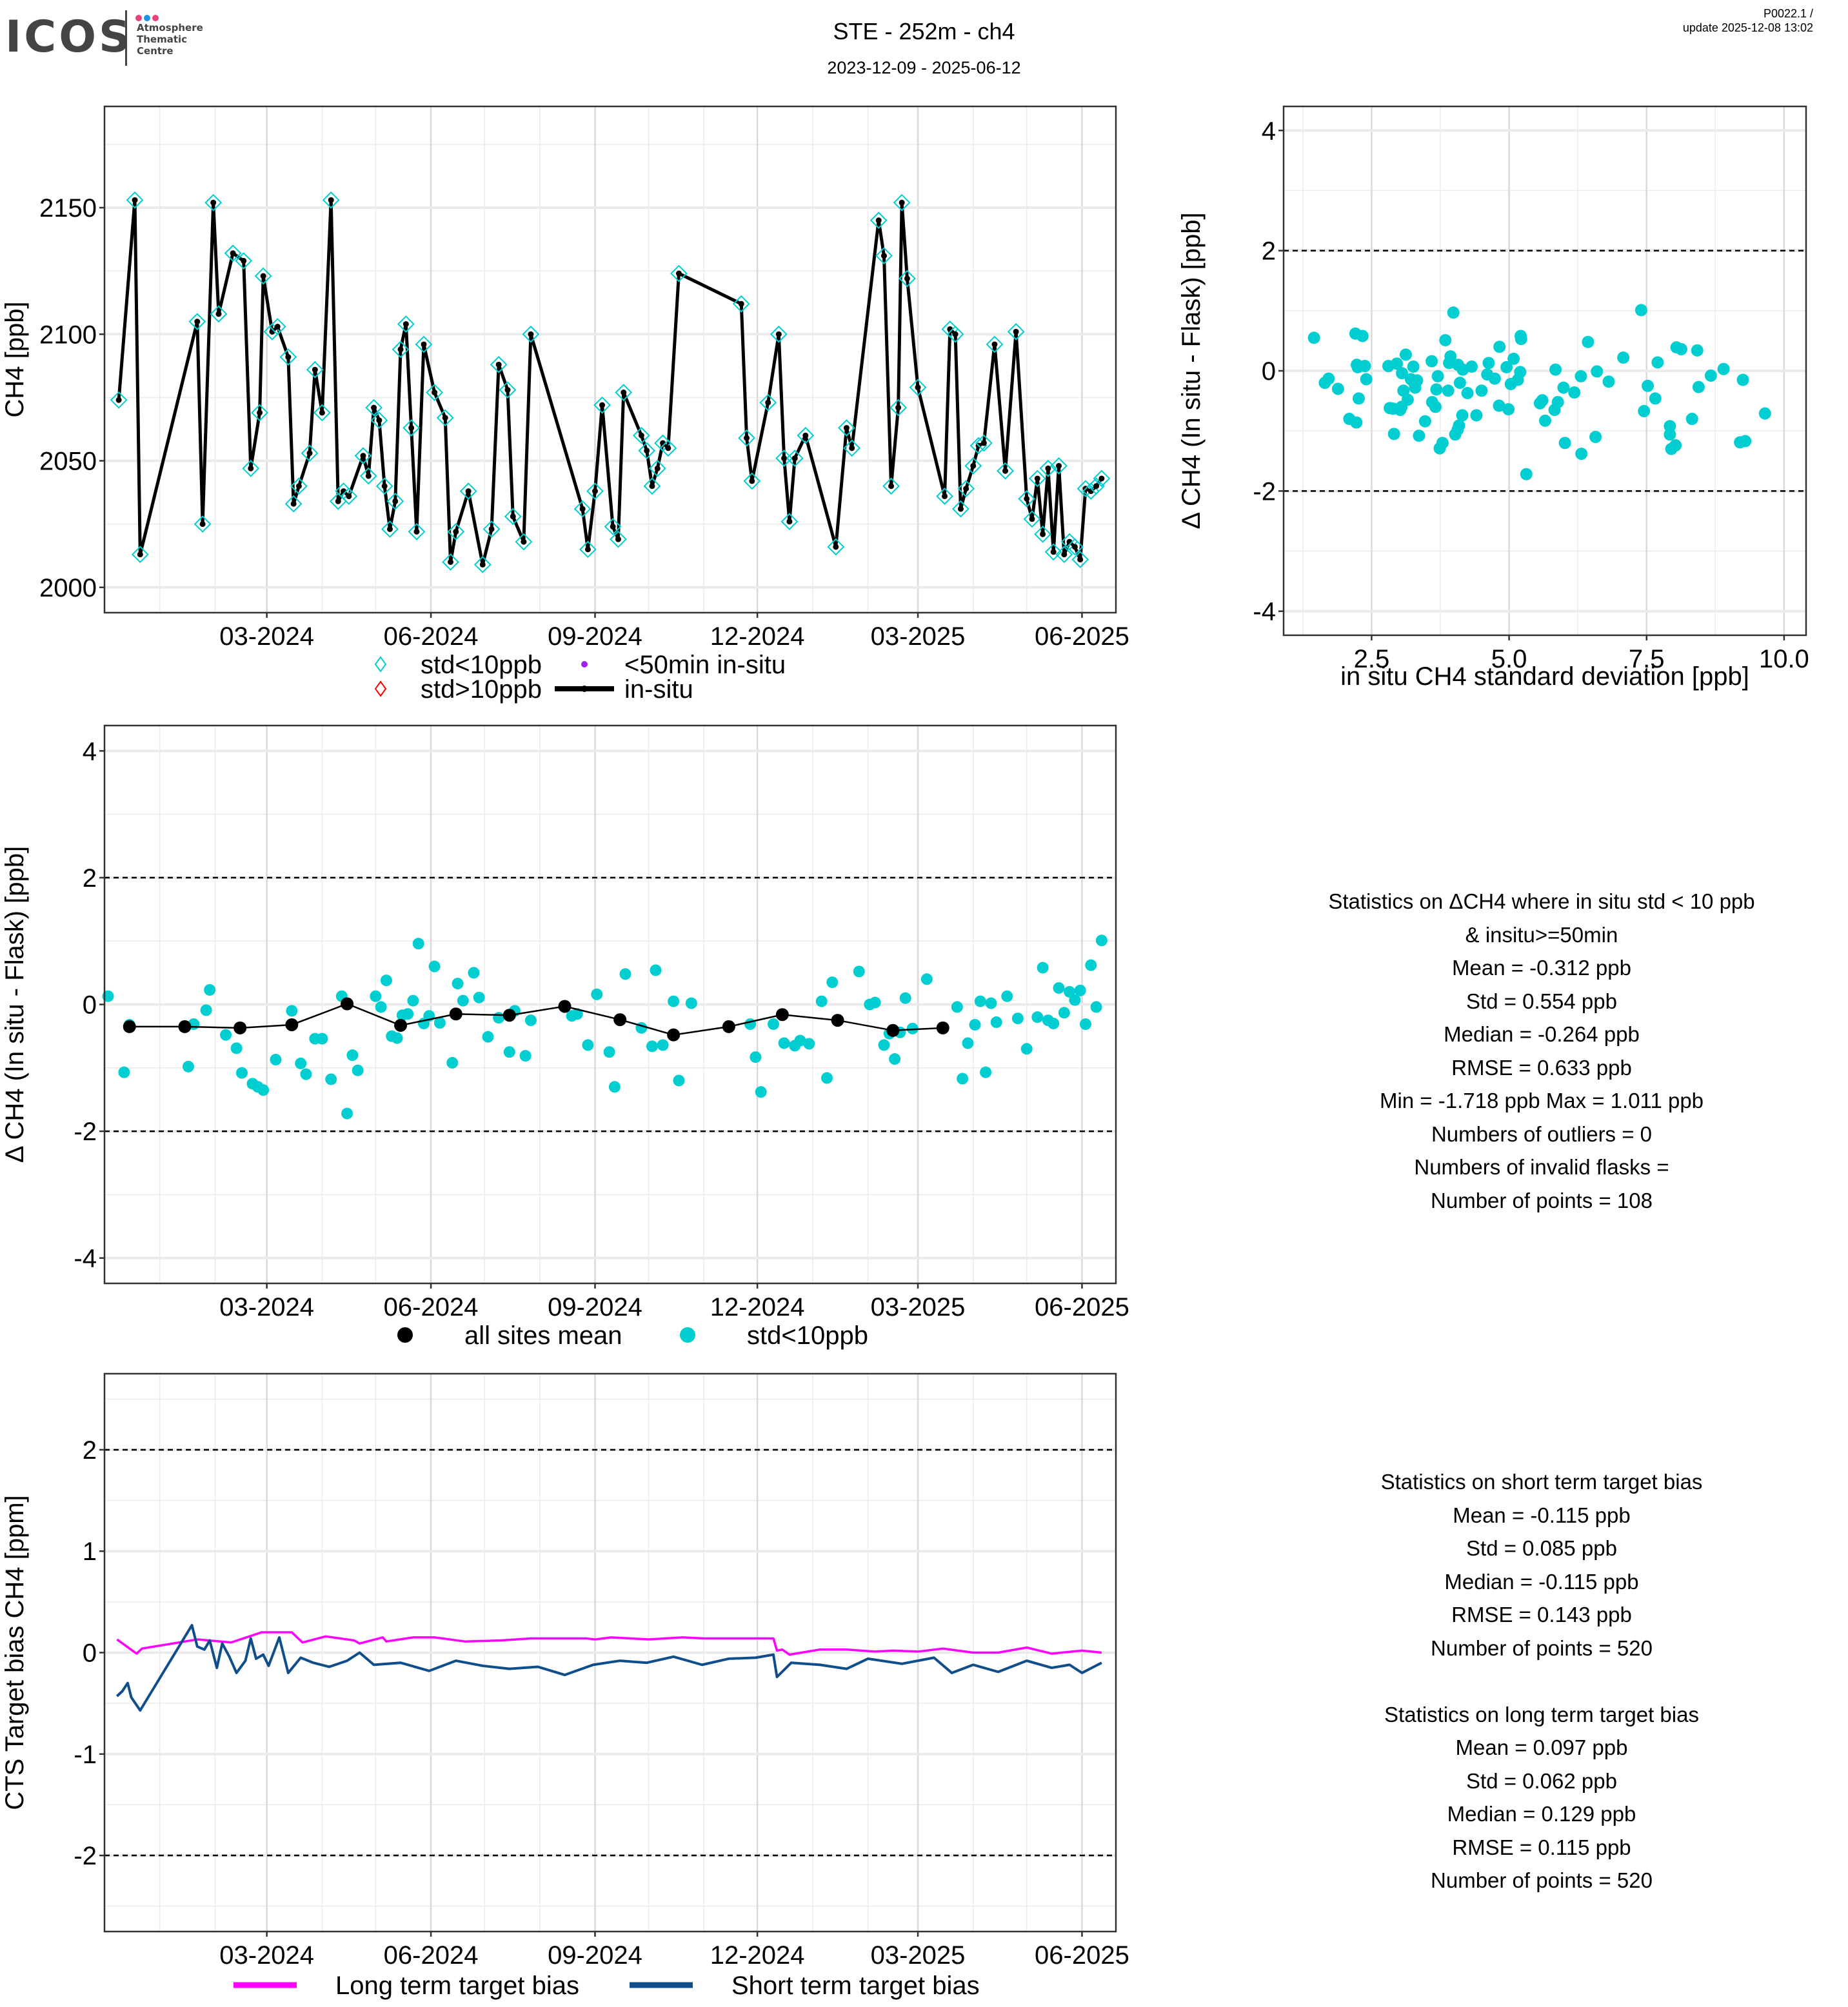 The image size is (1848, 2007). What do you see at coordinates (918, 636) in the screenshot?
I see `x-tick-label: 03-2025` at bounding box center [918, 636].